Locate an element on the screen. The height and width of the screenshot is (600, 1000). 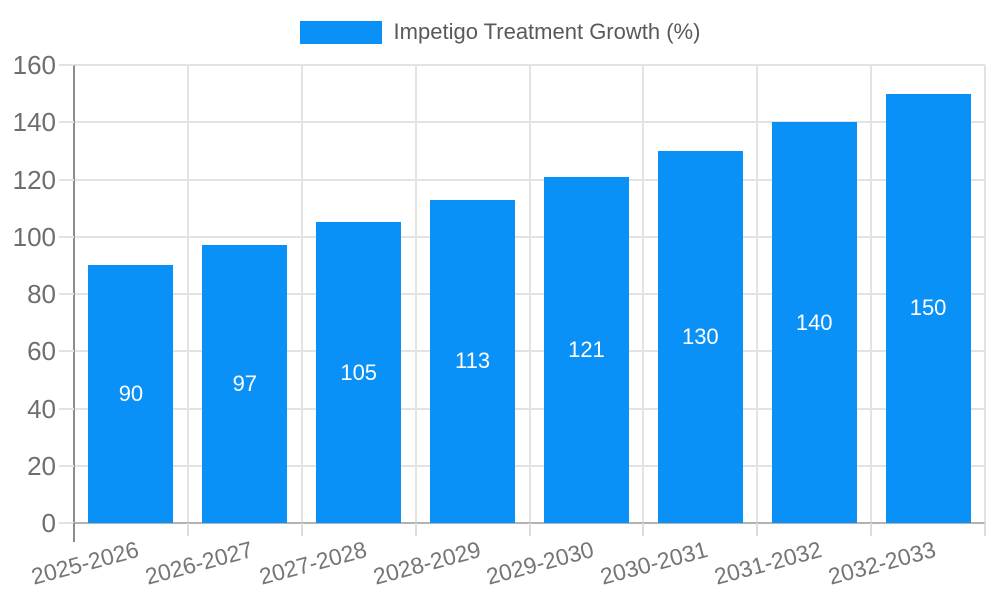
x-axis-label-2029-2030: 2029-2030 is located at coordinates (540, 563).